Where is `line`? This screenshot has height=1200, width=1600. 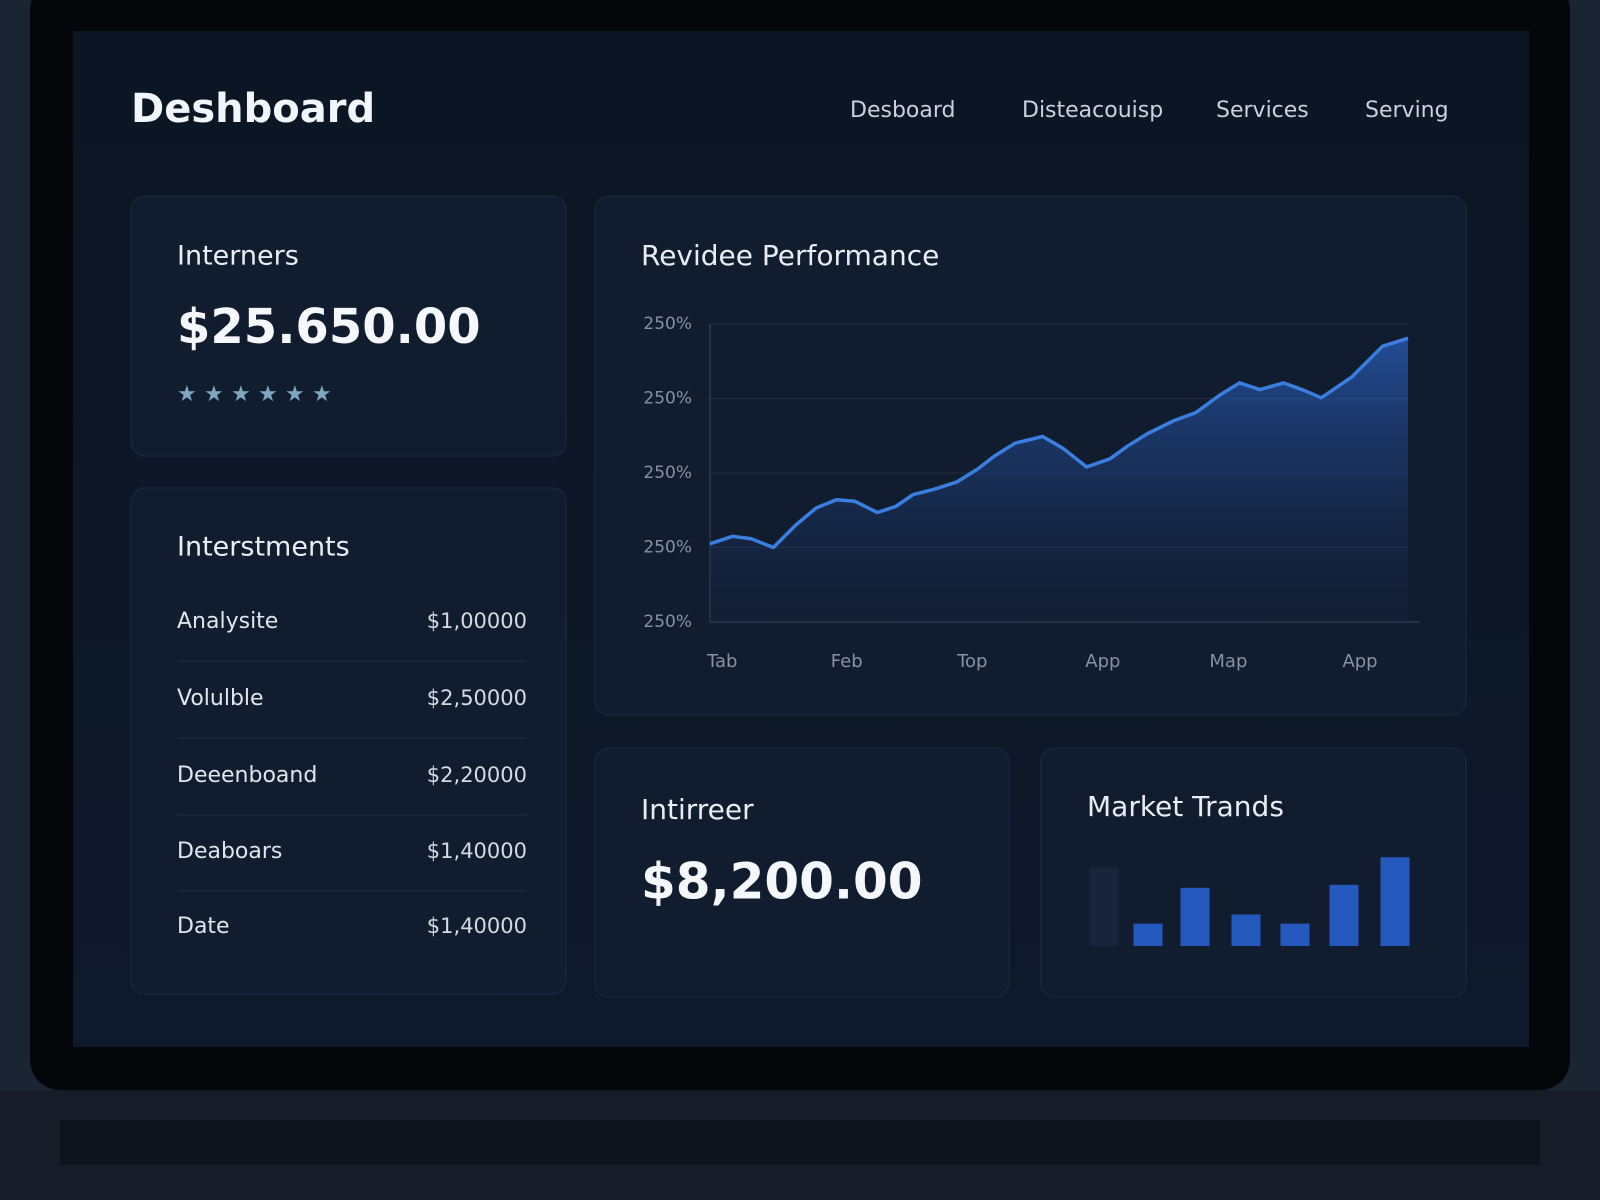
line is located at coordinates (1059, 443).